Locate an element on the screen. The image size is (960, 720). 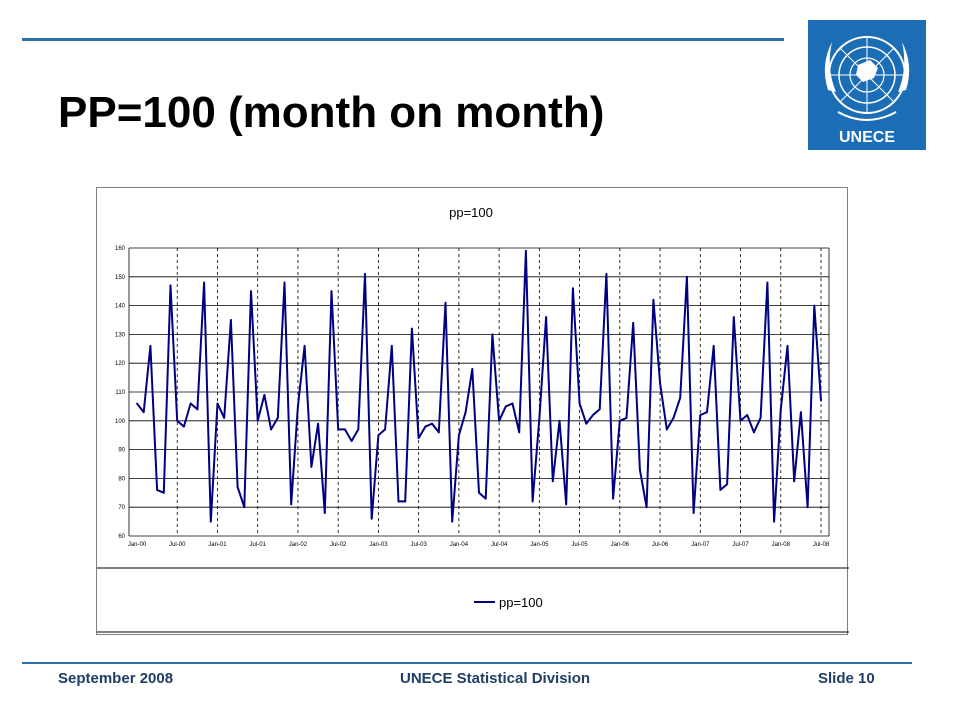
y-tick-label: 150 is located at coordinates (120, 278).